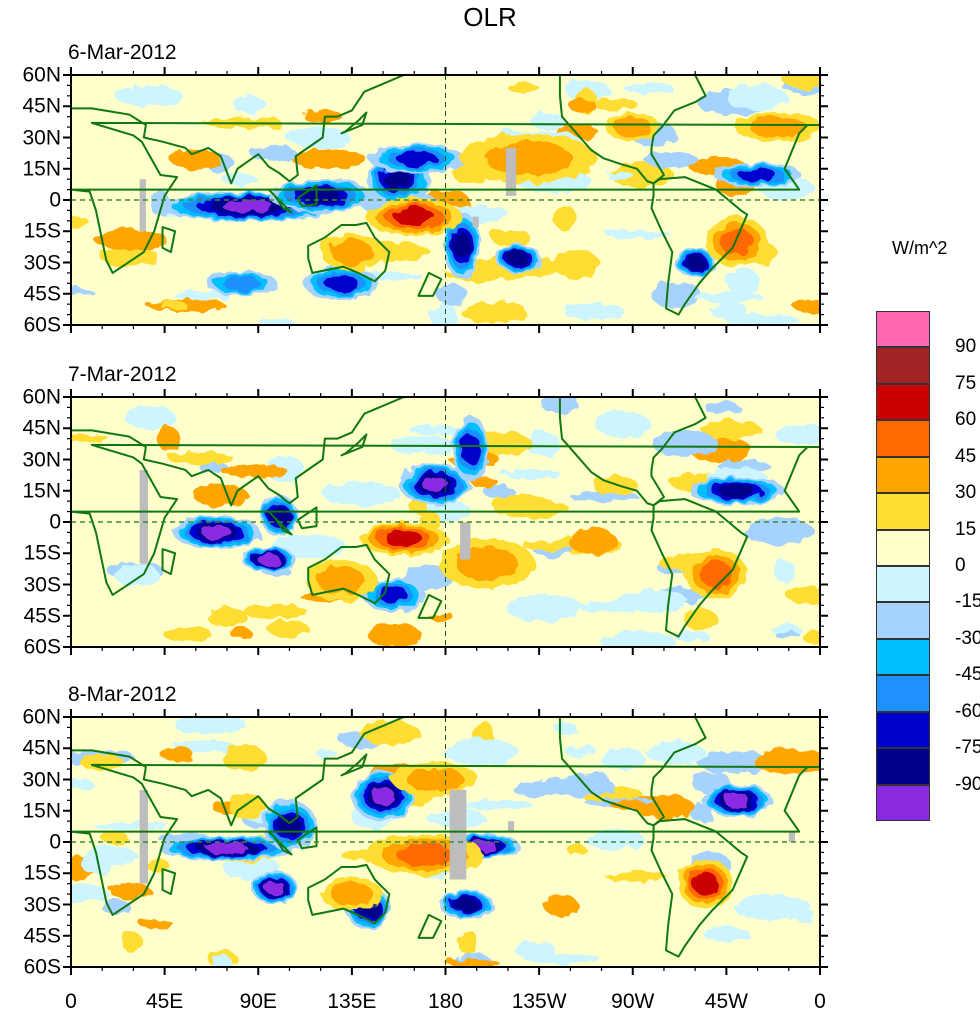 This screenshot has width=980, height=1014. What do you see at coordinates (967, 675) in the screenshot?
I see `colorbar-level-label: -45` at bounding box center [967, 675].